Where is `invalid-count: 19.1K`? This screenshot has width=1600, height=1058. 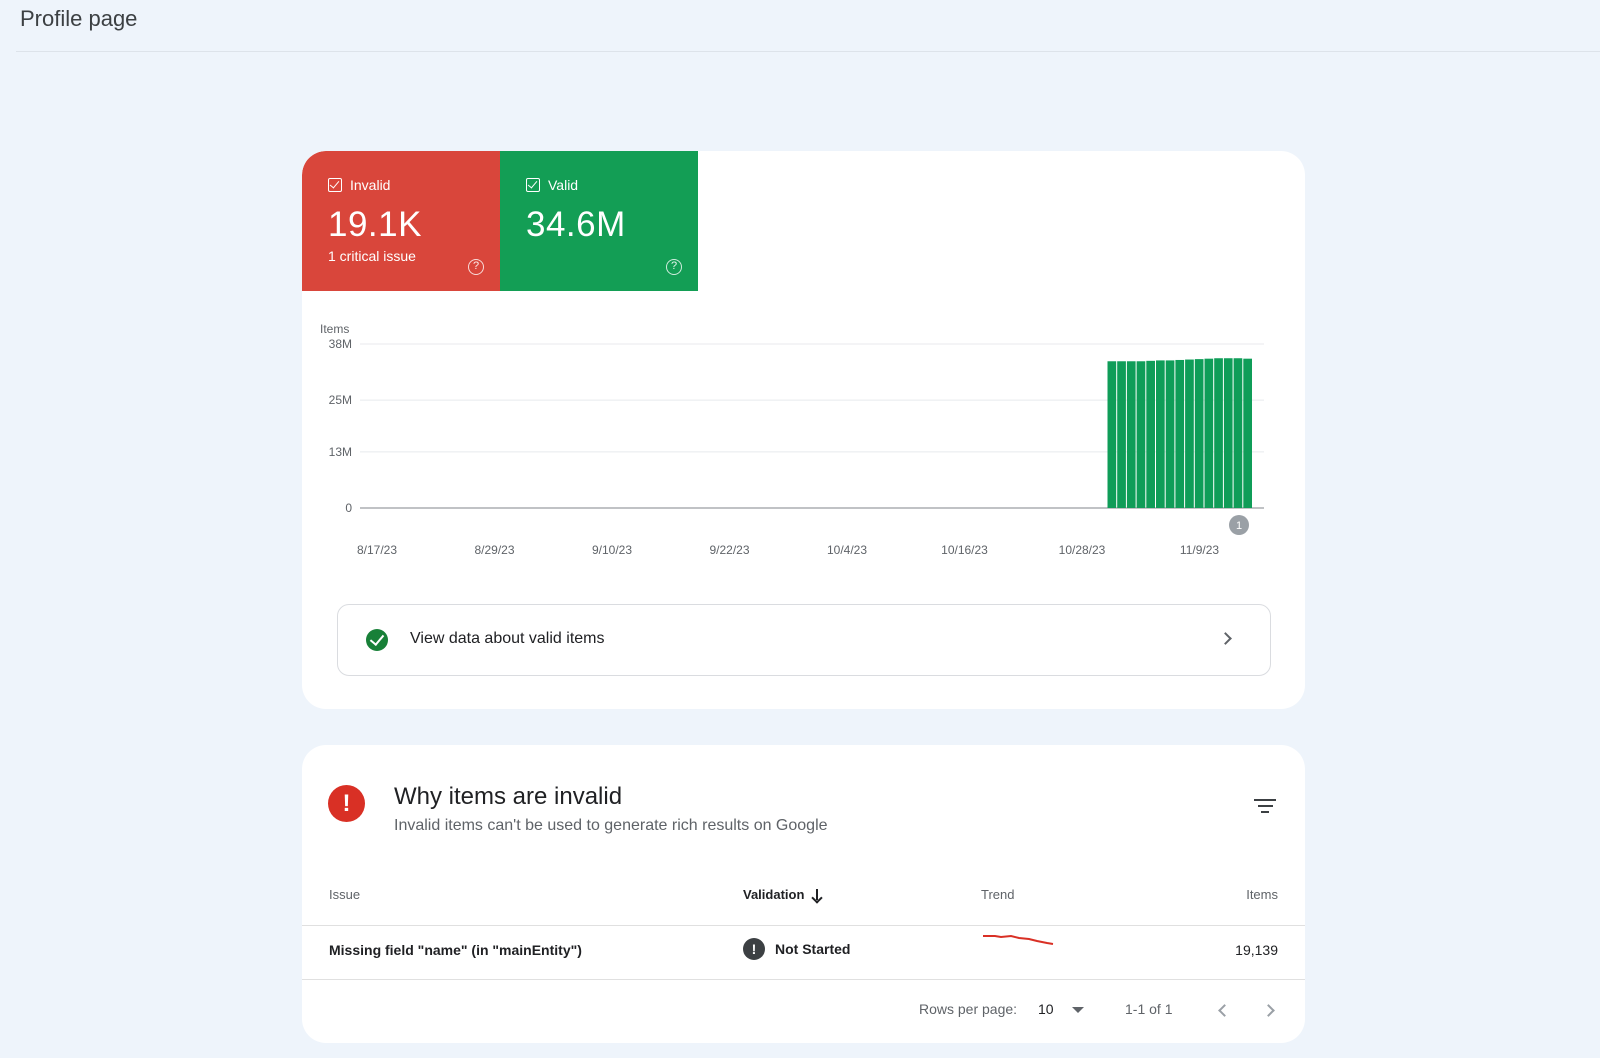 invalid-count: 19.1K is located at coordinates (375, 224).